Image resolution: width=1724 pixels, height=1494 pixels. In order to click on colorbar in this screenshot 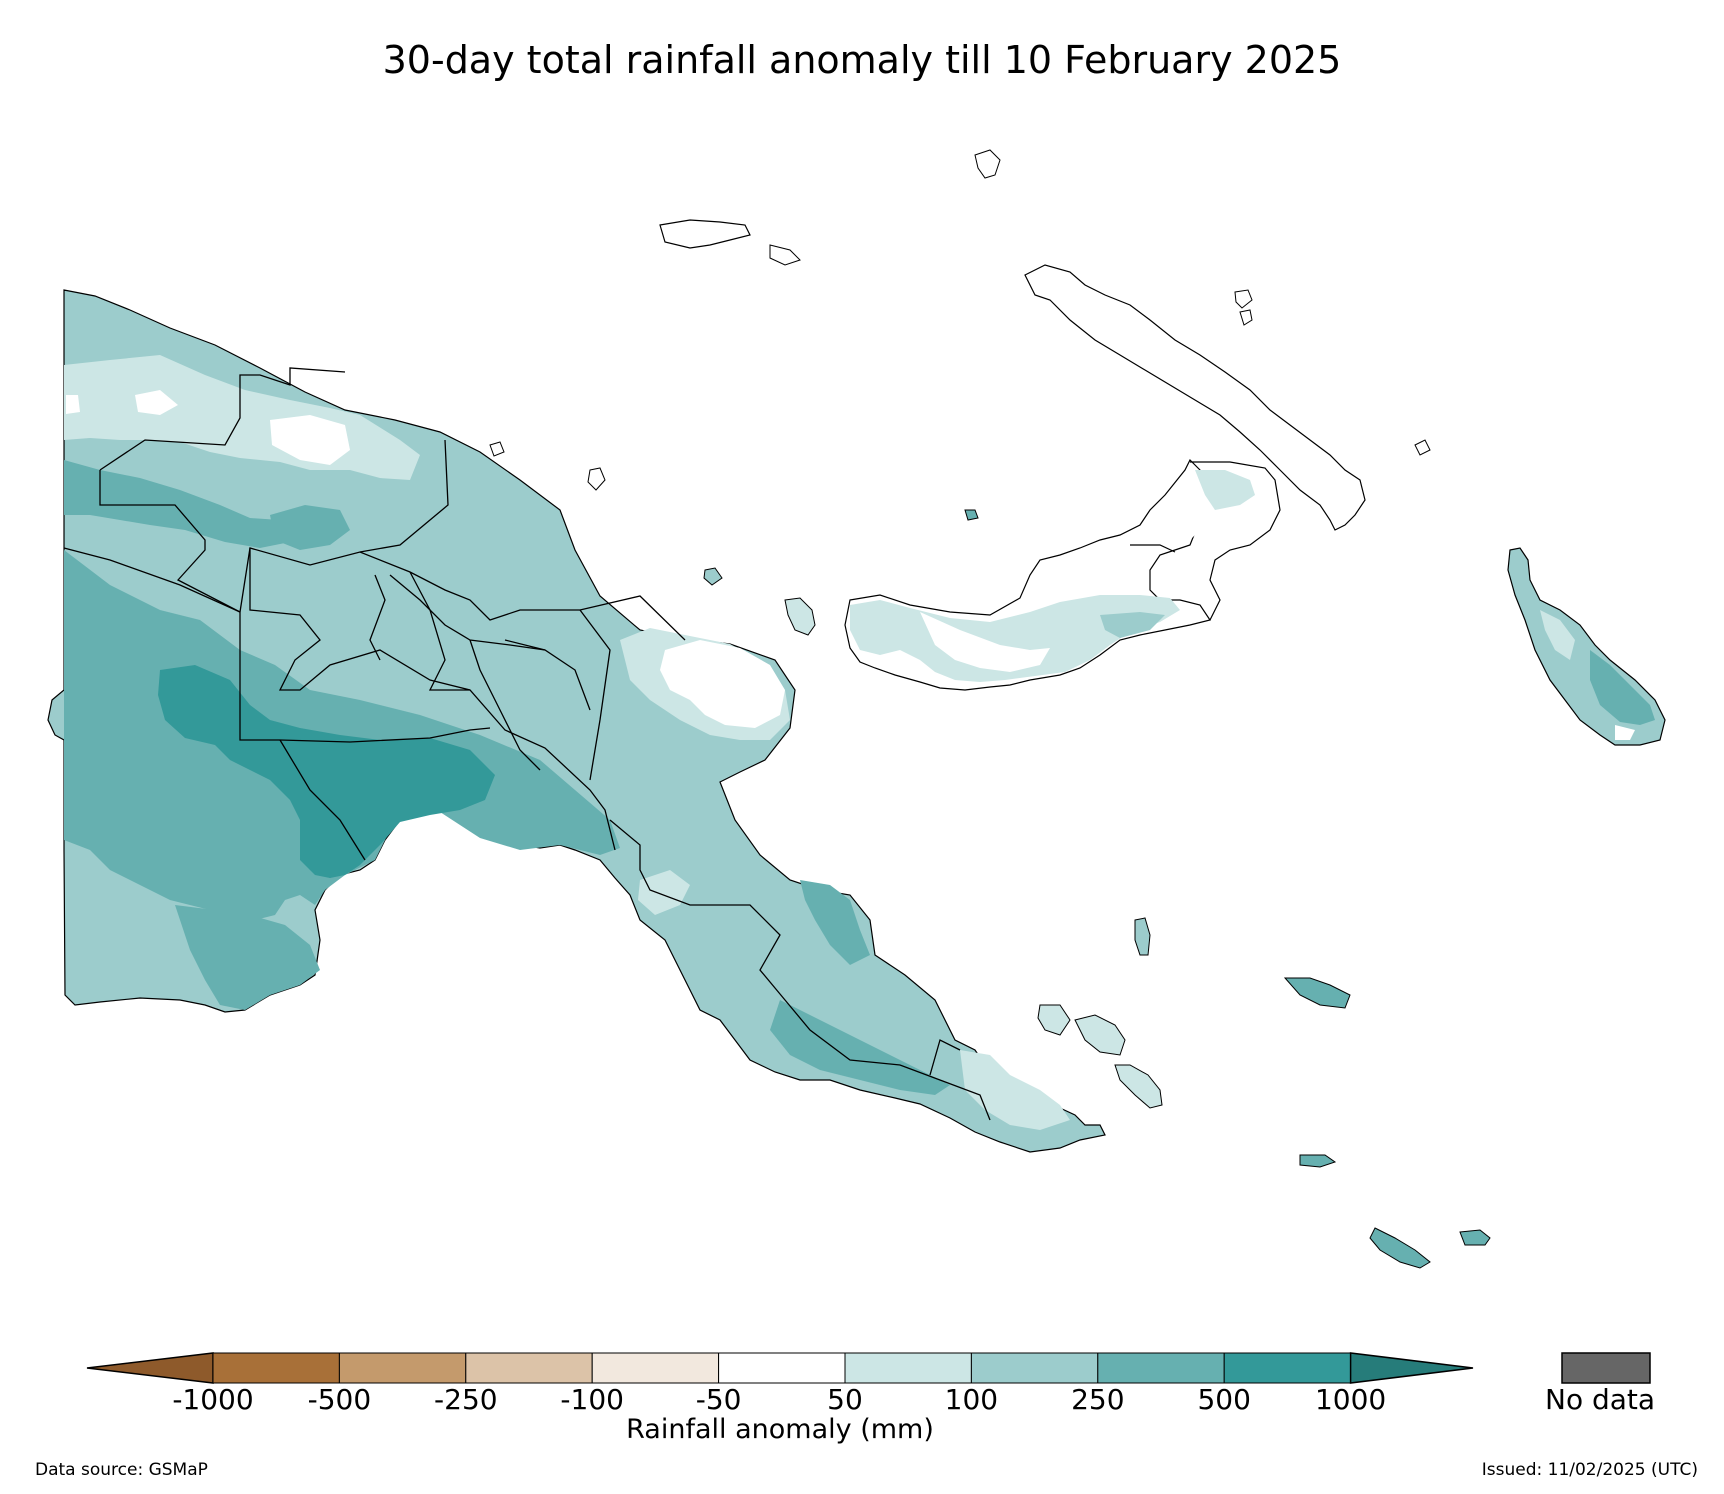, I will do `click(780, 1368)`.